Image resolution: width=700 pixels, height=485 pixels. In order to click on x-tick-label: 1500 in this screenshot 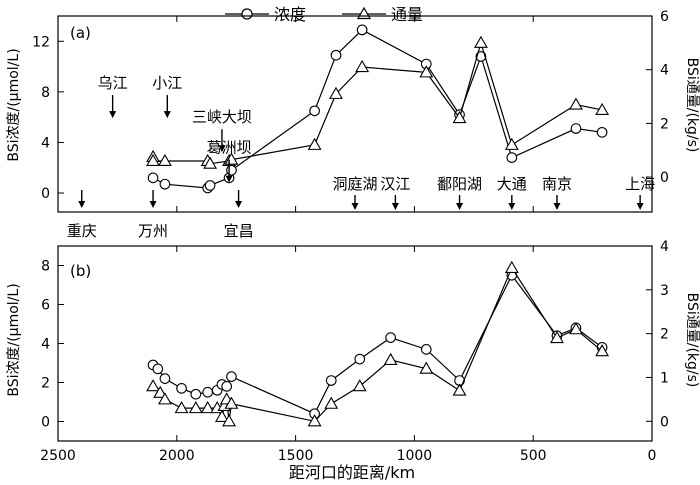, I will do `click(296, 456)`.